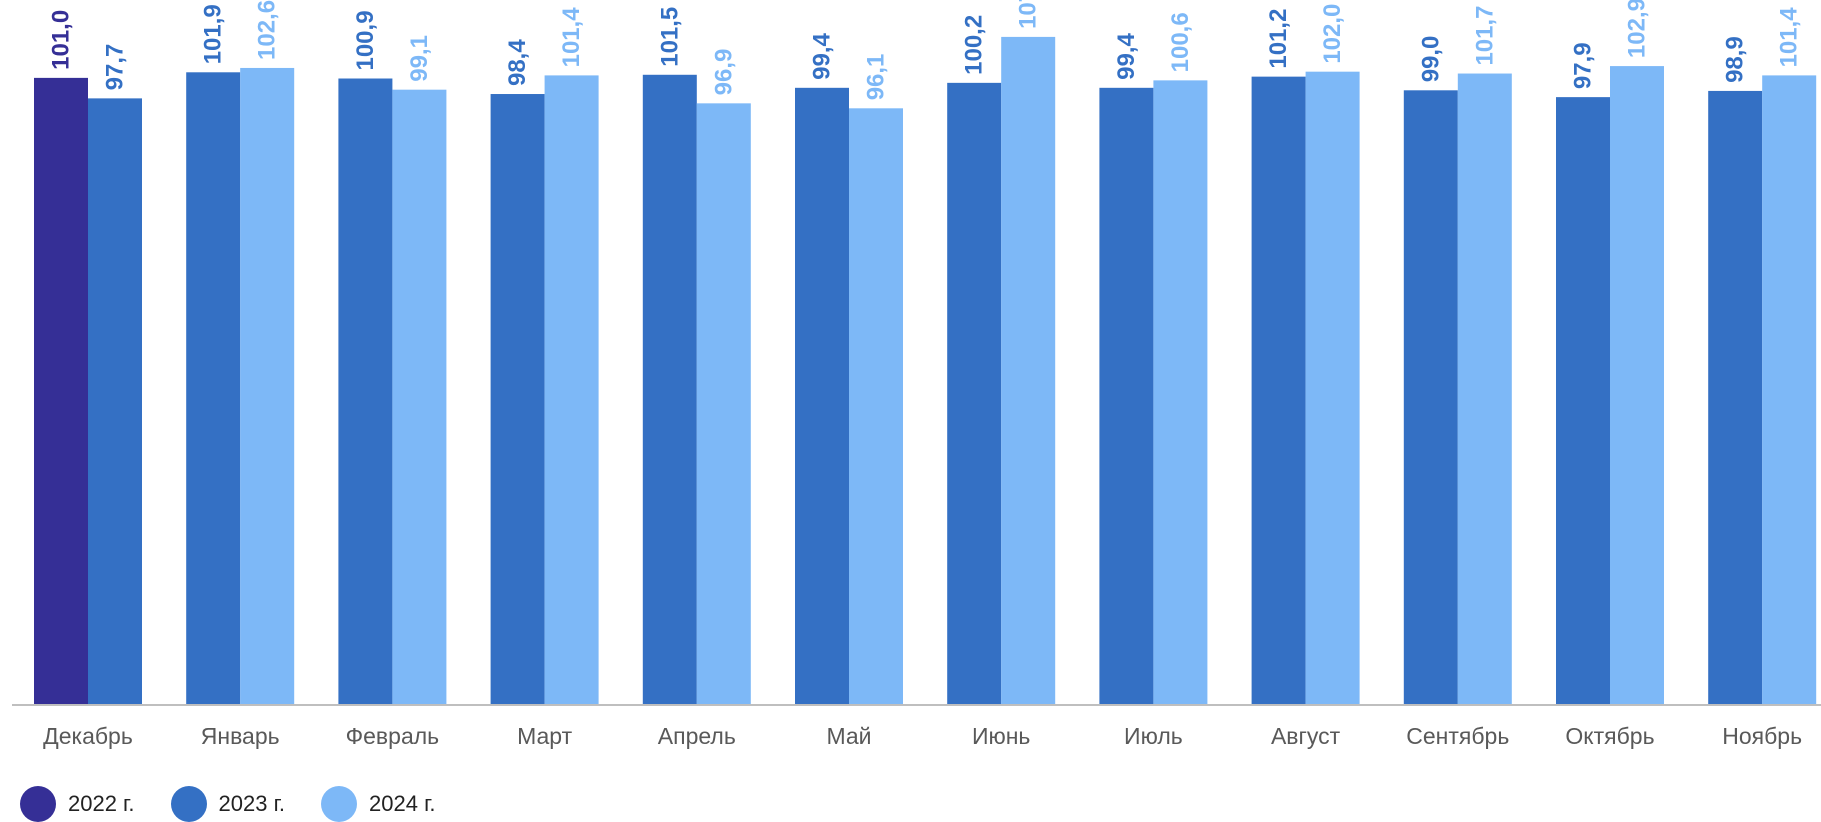  Describe the element at coordinates (252, 803) in the screenshot. I see `legend-label-2023: 2023 г.` at that location.